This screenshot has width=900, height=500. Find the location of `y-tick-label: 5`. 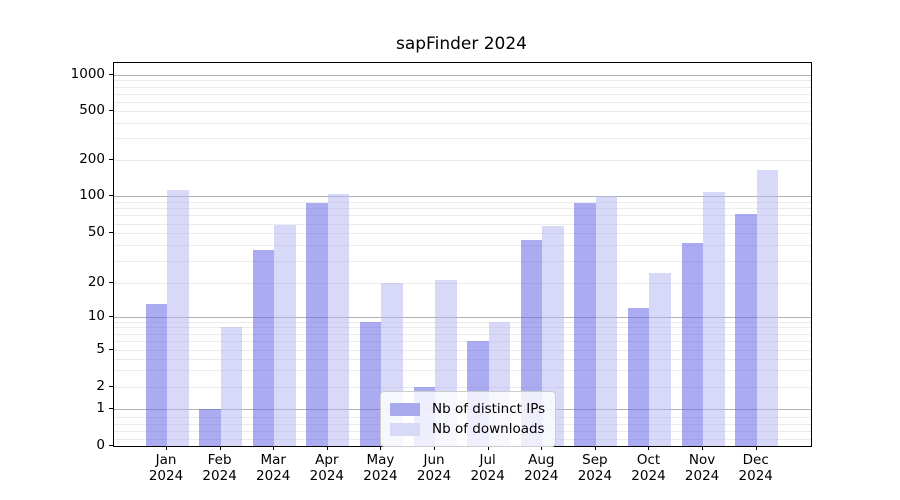

y-tick-label: 5 is located at coordinates (100, 349).